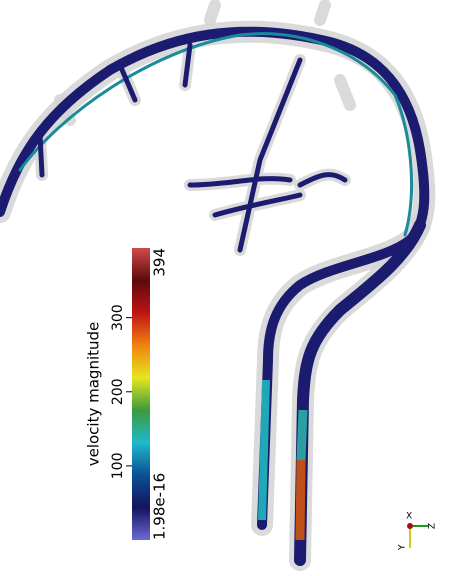 The image size is (458, 576). I want to click on tick-label: 100, so click(118, 466).